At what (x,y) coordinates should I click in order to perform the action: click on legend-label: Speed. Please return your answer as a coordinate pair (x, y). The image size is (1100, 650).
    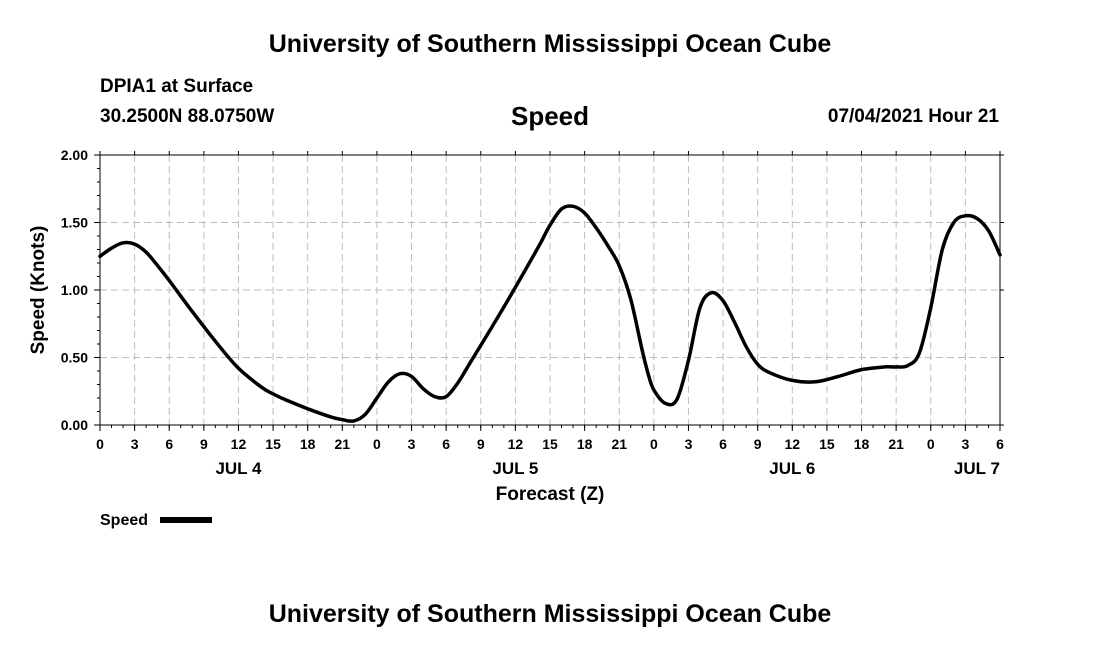
    Looking at the image, I should click on (124, 520).